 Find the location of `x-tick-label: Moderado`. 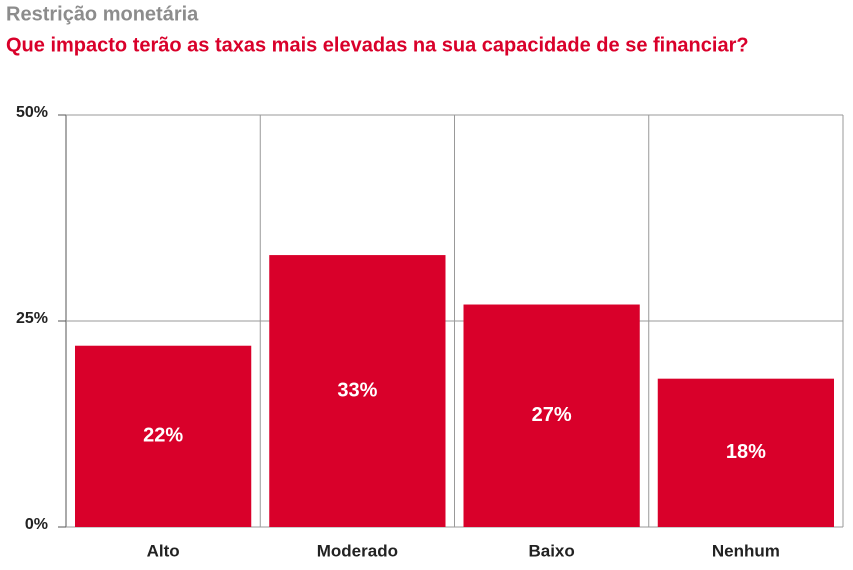

x-tick-label: Moderado is located at coordinates (357, 550).